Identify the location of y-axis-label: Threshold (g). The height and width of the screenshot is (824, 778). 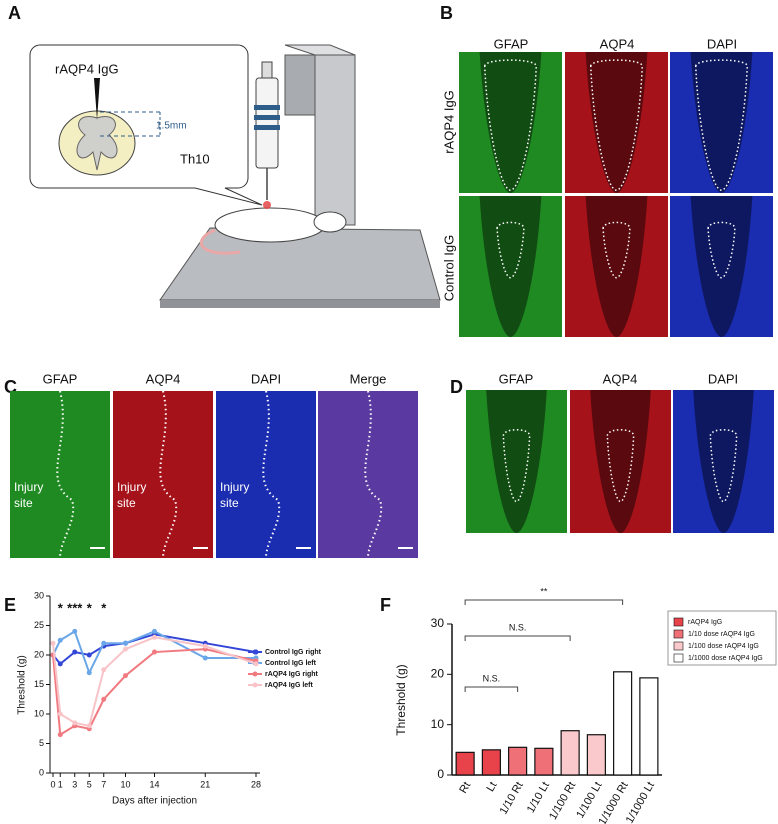
(22, 684).